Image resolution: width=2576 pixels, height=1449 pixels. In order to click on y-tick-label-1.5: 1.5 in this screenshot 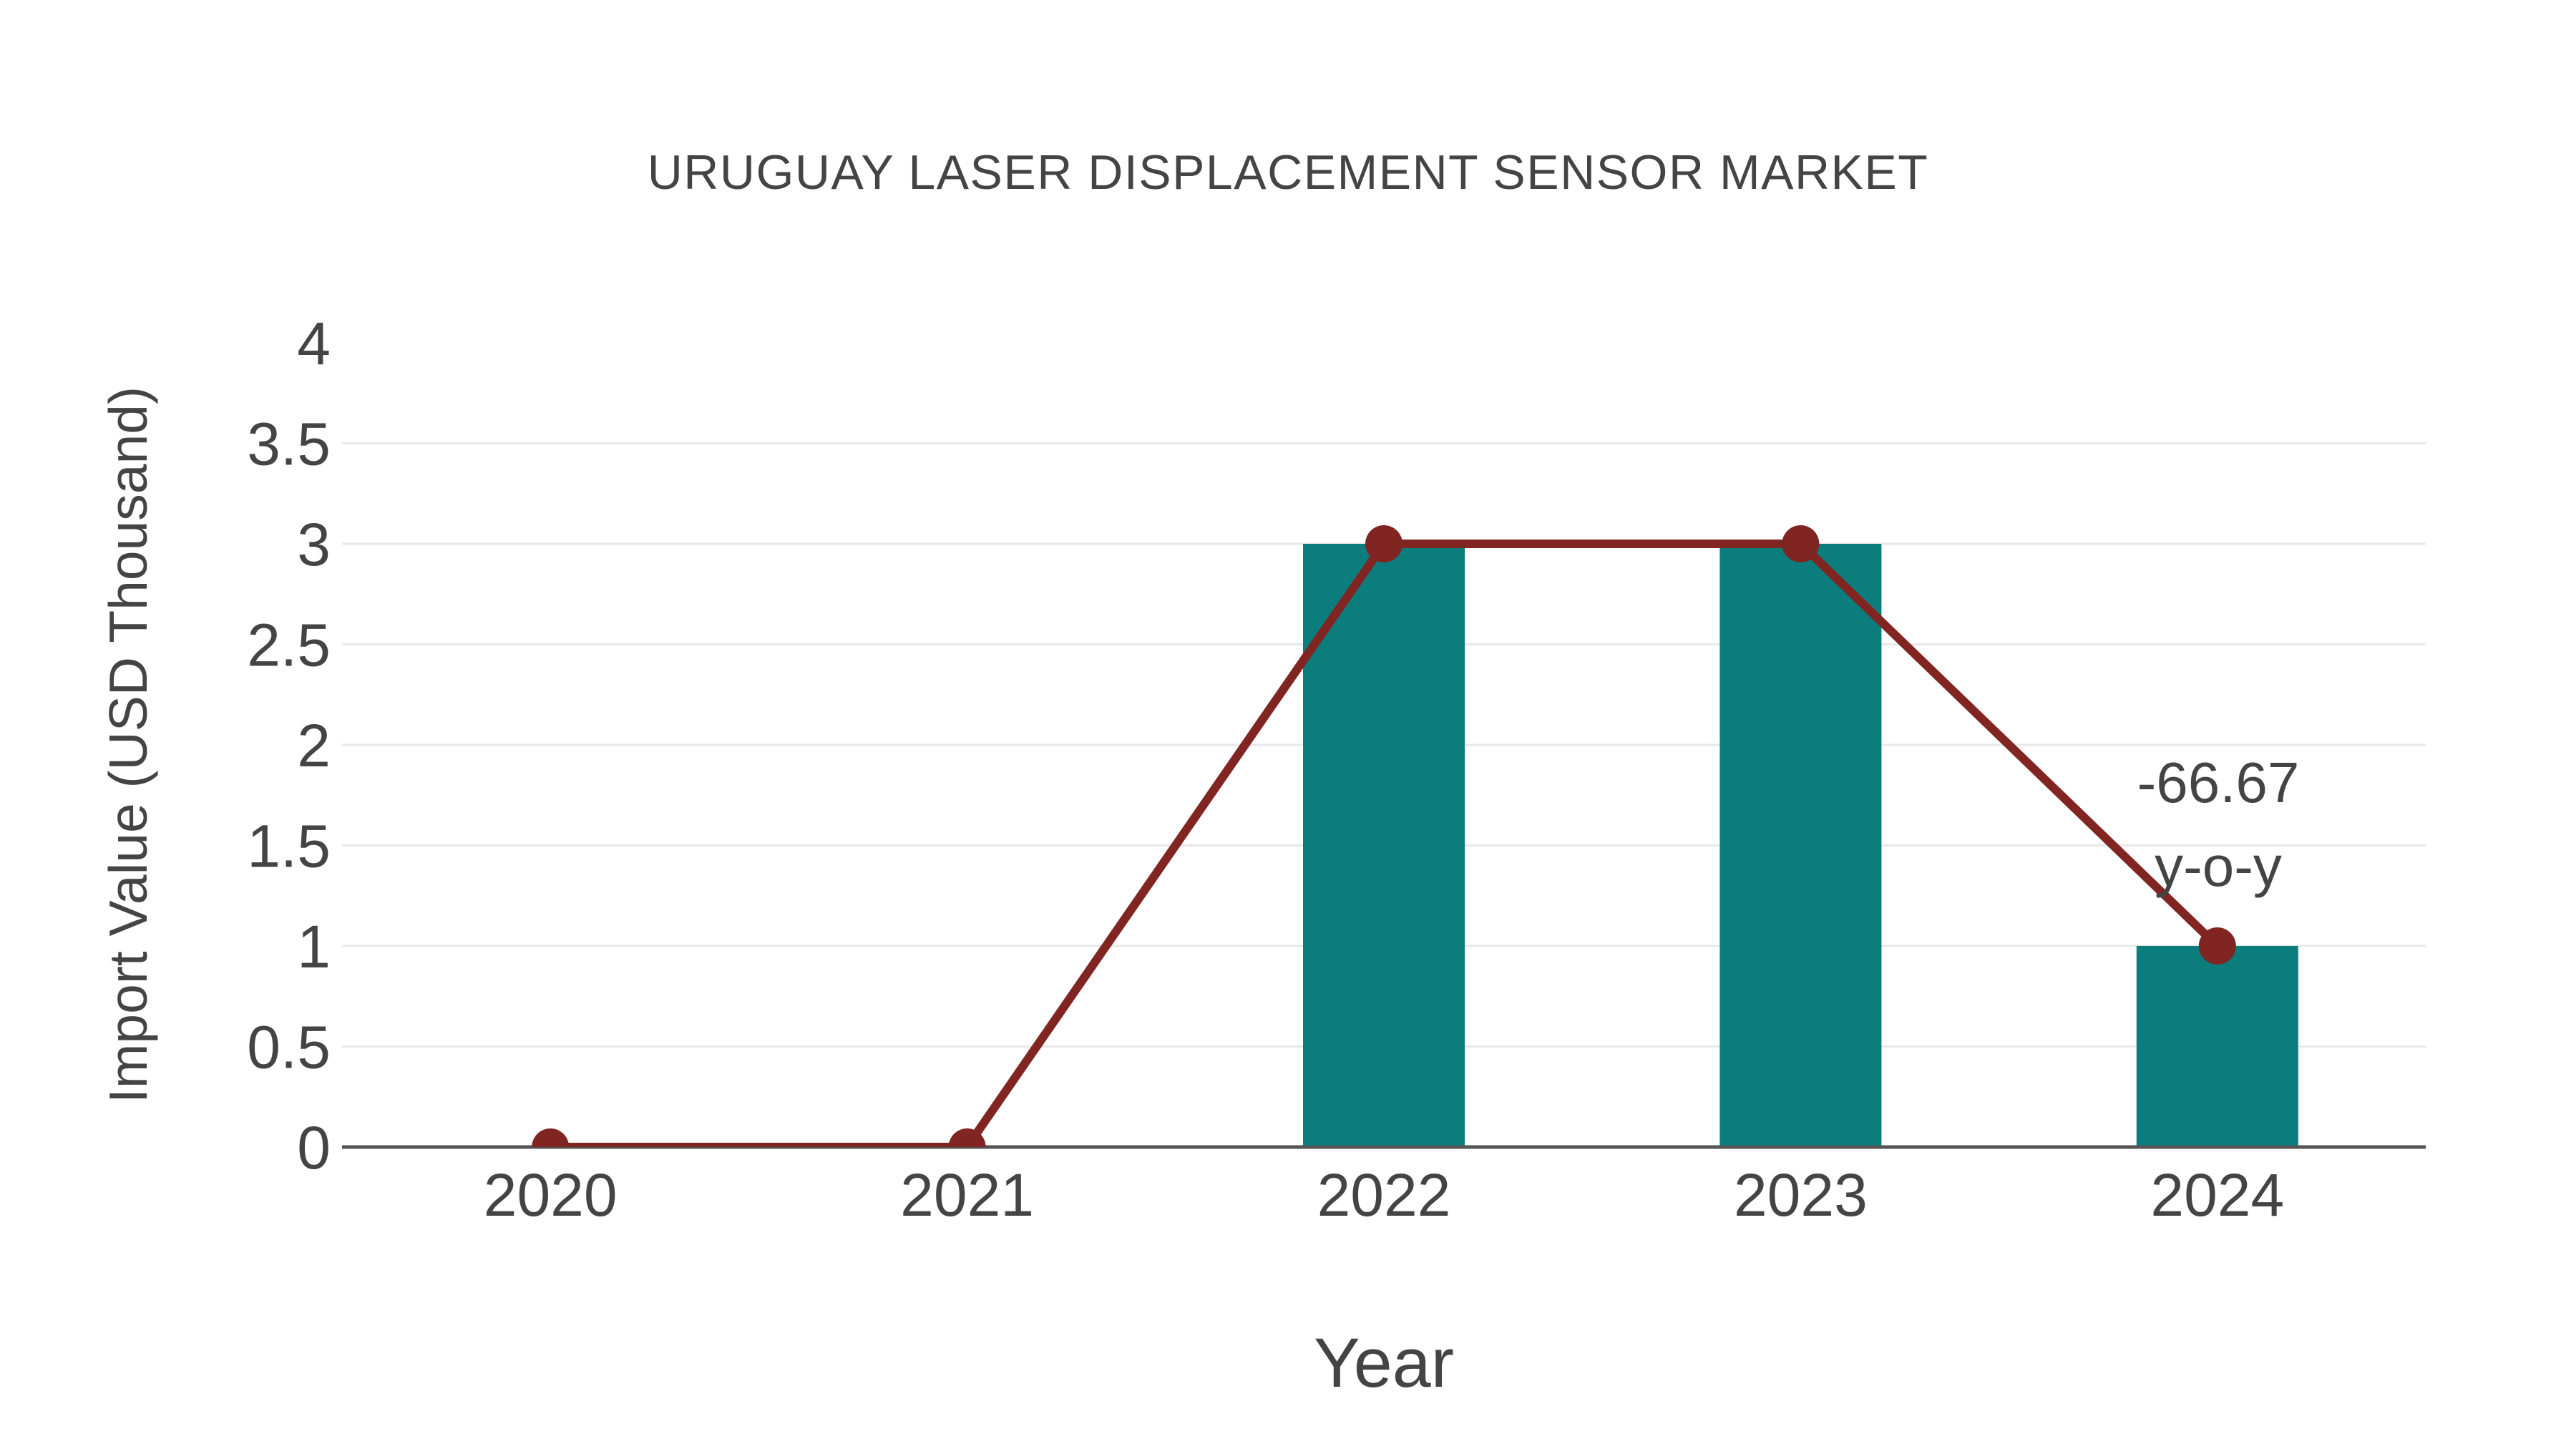, I will do `click(289, 846)`.